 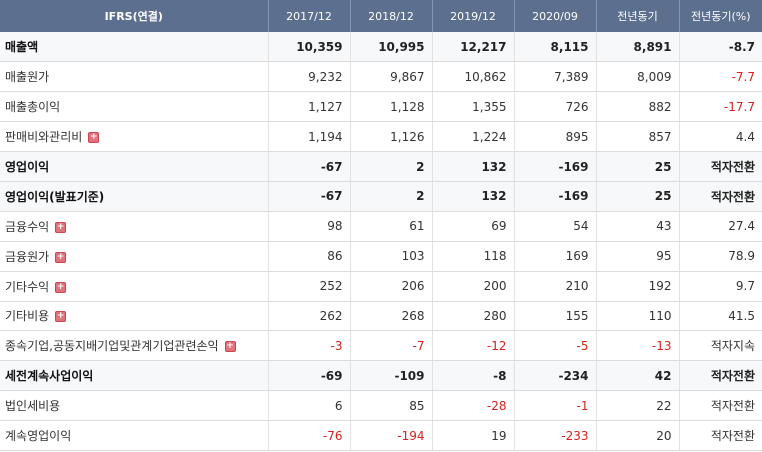 What do you see at coordinates (638, 376) in the screenshot?
I see `value-cell: 42` at bounding box center [638, 376].